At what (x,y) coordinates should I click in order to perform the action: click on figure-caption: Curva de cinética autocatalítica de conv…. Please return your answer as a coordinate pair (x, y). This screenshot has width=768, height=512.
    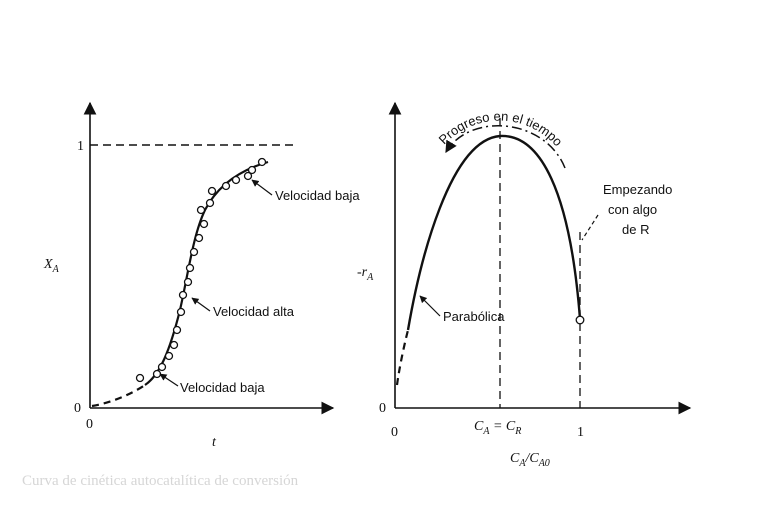
    Looking at the image, I should click on (160, 481).